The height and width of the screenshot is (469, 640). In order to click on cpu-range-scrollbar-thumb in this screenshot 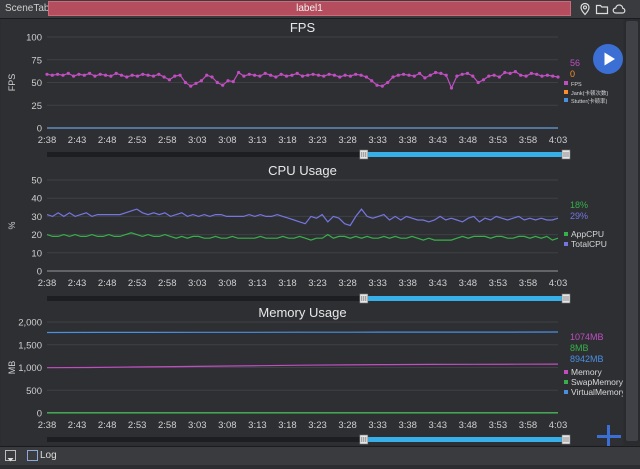, I will do `click(464, 298)`.